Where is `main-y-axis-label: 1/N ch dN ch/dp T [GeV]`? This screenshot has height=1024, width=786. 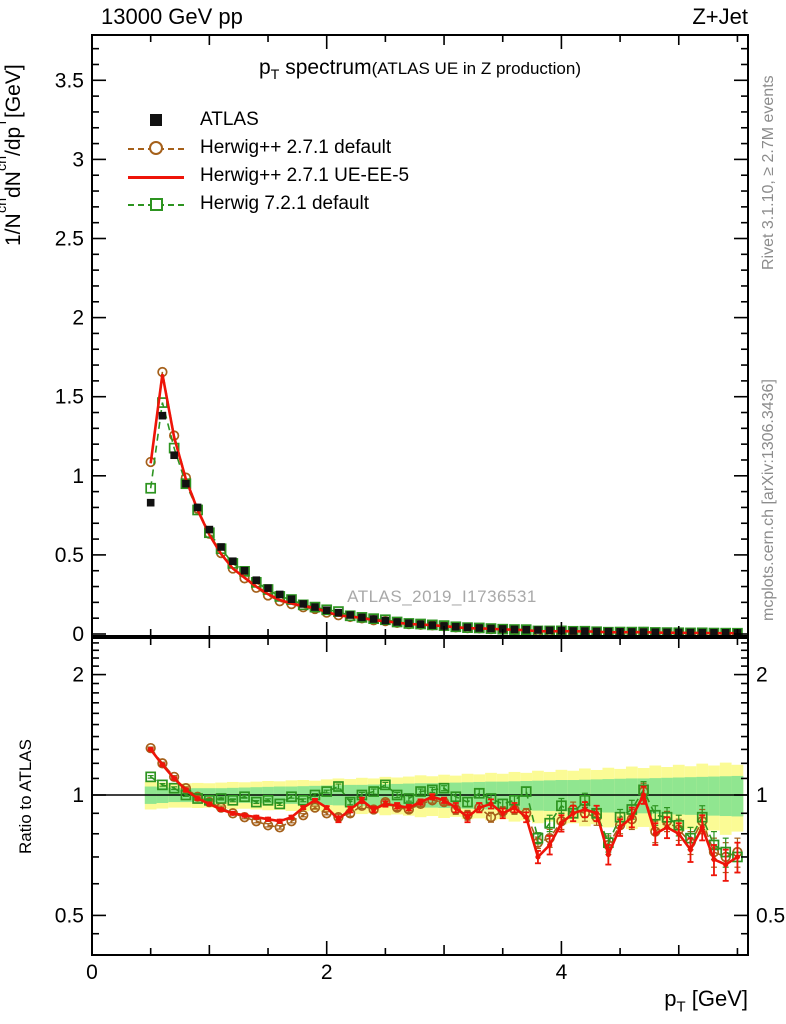
main-y-axis-label: 1/N ch dN ch/dp T [GeV] is located at coordinates (12, 155).